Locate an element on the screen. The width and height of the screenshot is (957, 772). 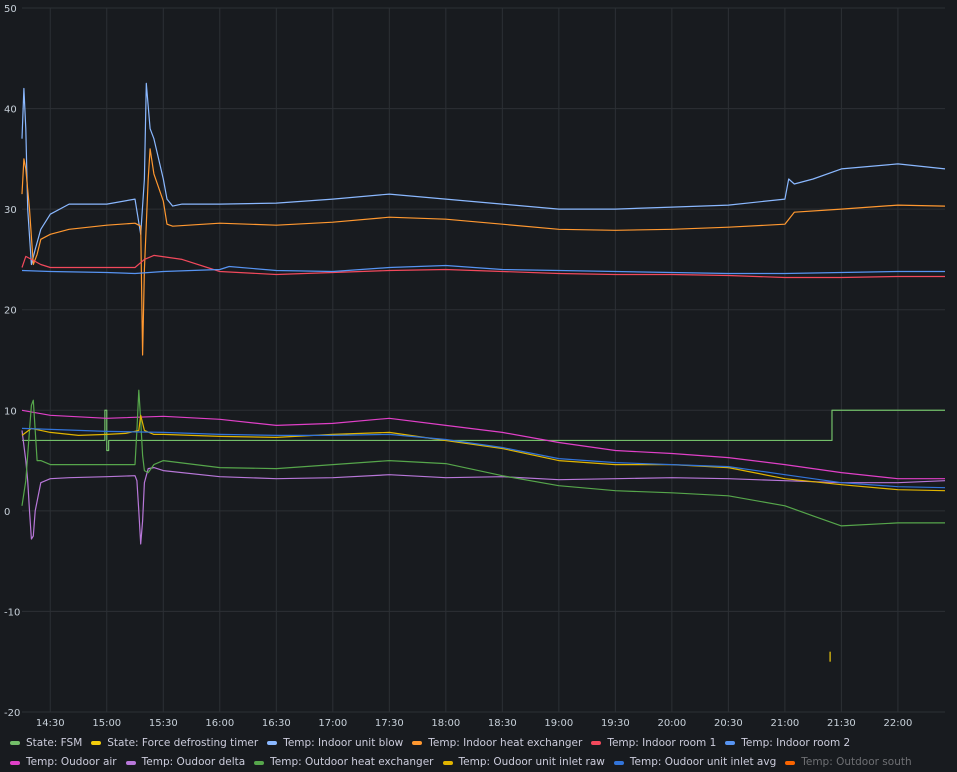
x-tick-label: 15:00 is located at coordinates (106, 723).